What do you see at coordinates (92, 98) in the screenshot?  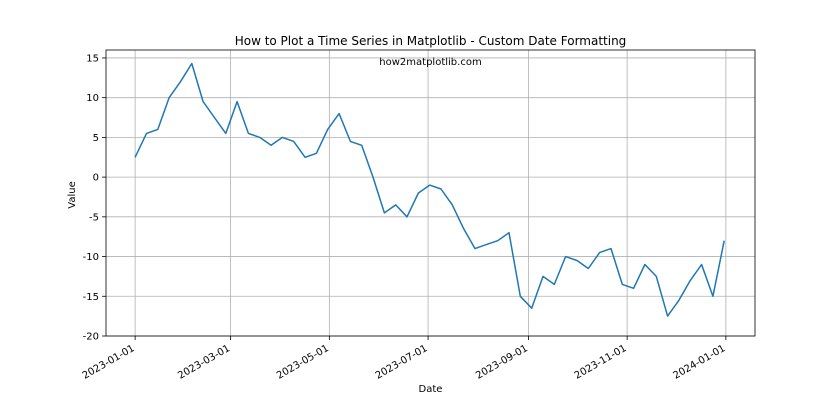 I see `y-tick-label: 10` at bounding box center [92, 98].